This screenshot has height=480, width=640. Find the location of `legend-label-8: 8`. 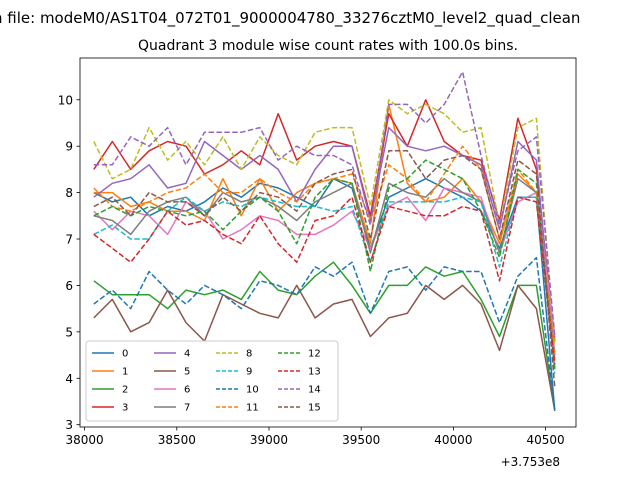

legend-label-8: 8 is located at coordinates (249, 354).